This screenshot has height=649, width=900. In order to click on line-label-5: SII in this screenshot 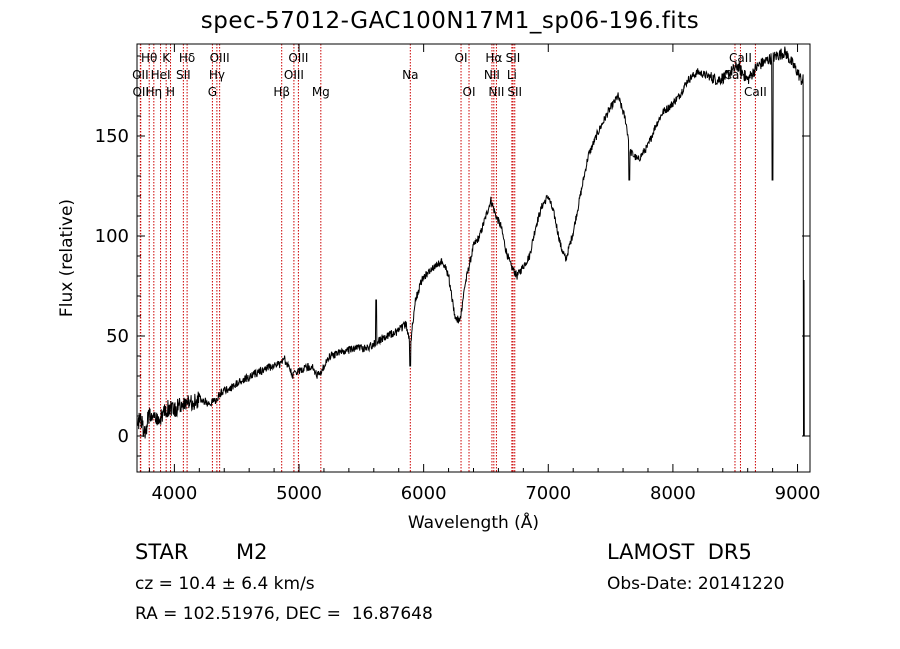, I will do `click(183, 75)`.